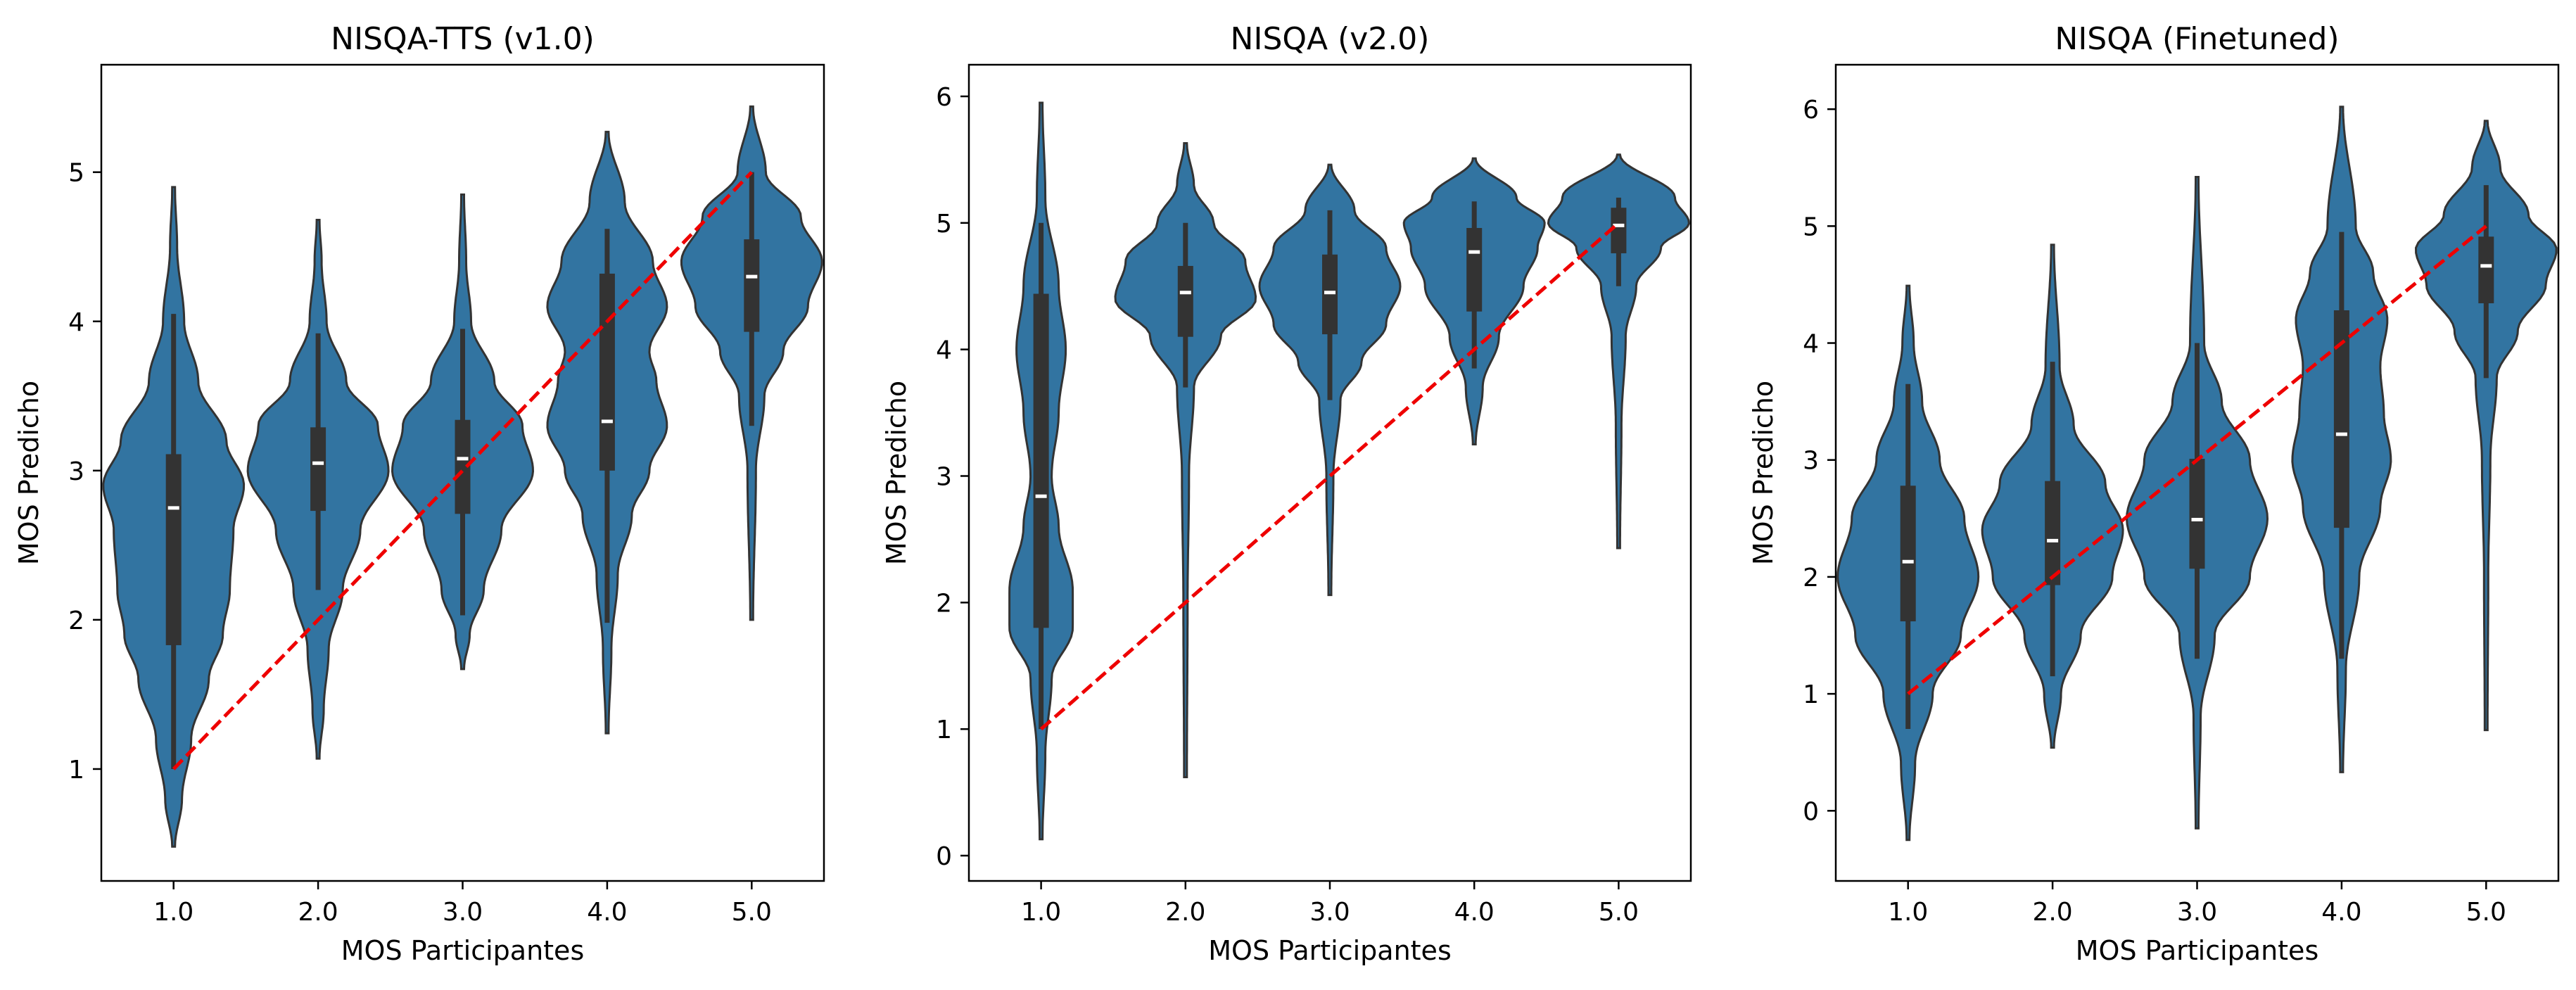 The width and height of the screenshot is (2576, 990). Describe the element at coordinates (1185, 460) in the screenshot. I see `violin-2.0` at that location.